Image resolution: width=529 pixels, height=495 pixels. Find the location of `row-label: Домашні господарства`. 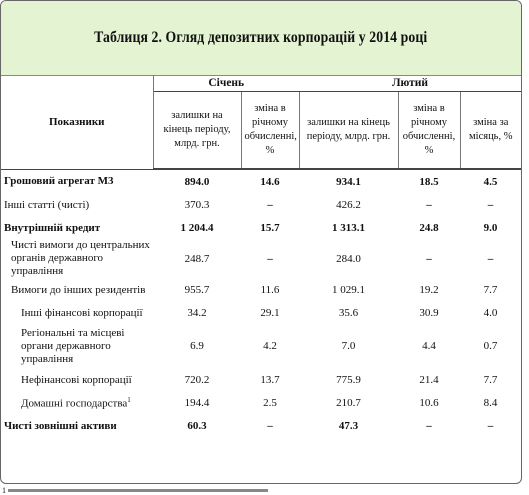

row-label: Домашні господарства is located at coordinates (74, 403).